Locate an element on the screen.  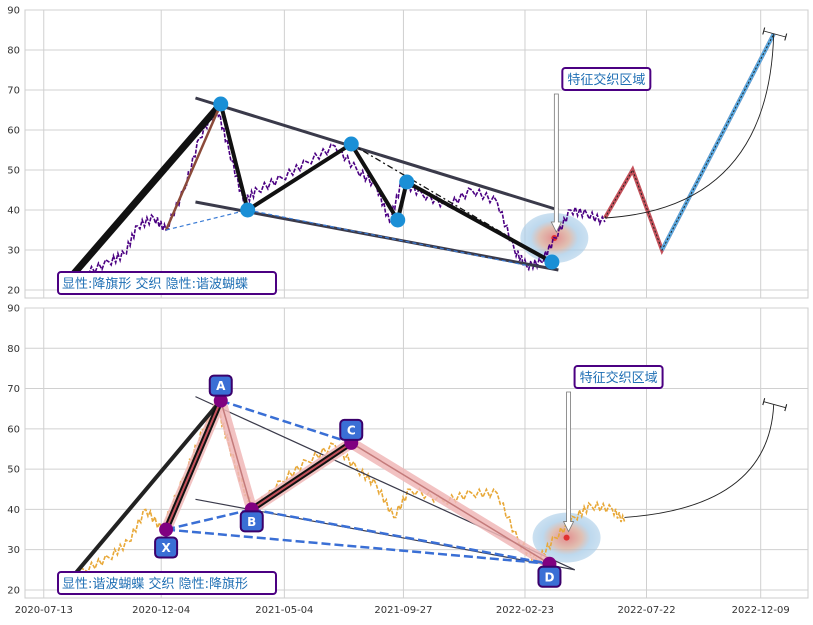
harmonic-label: B is located at coordinates (251, 522).